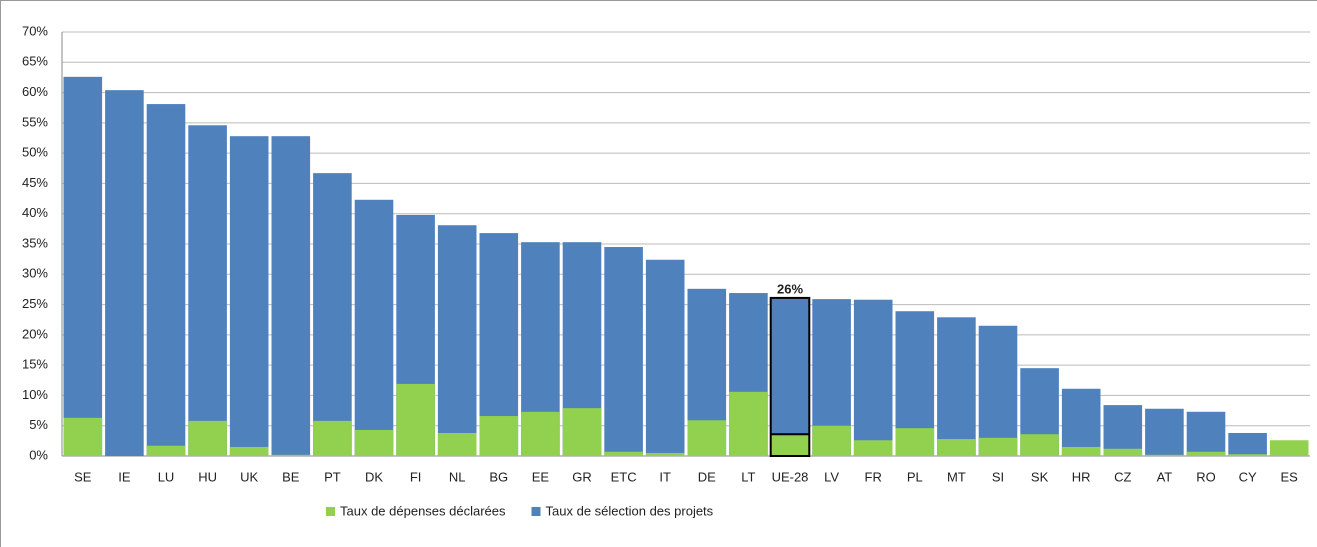 This screenshot has height=547, width=1317. I want to click on y-tick-label: 0%, so click(38, 454).